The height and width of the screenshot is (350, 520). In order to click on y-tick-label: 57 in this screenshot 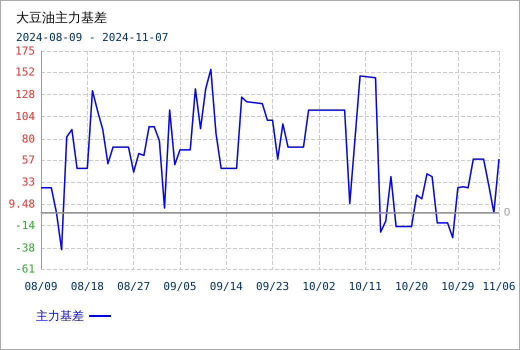, I will do `click(28, 160)`.